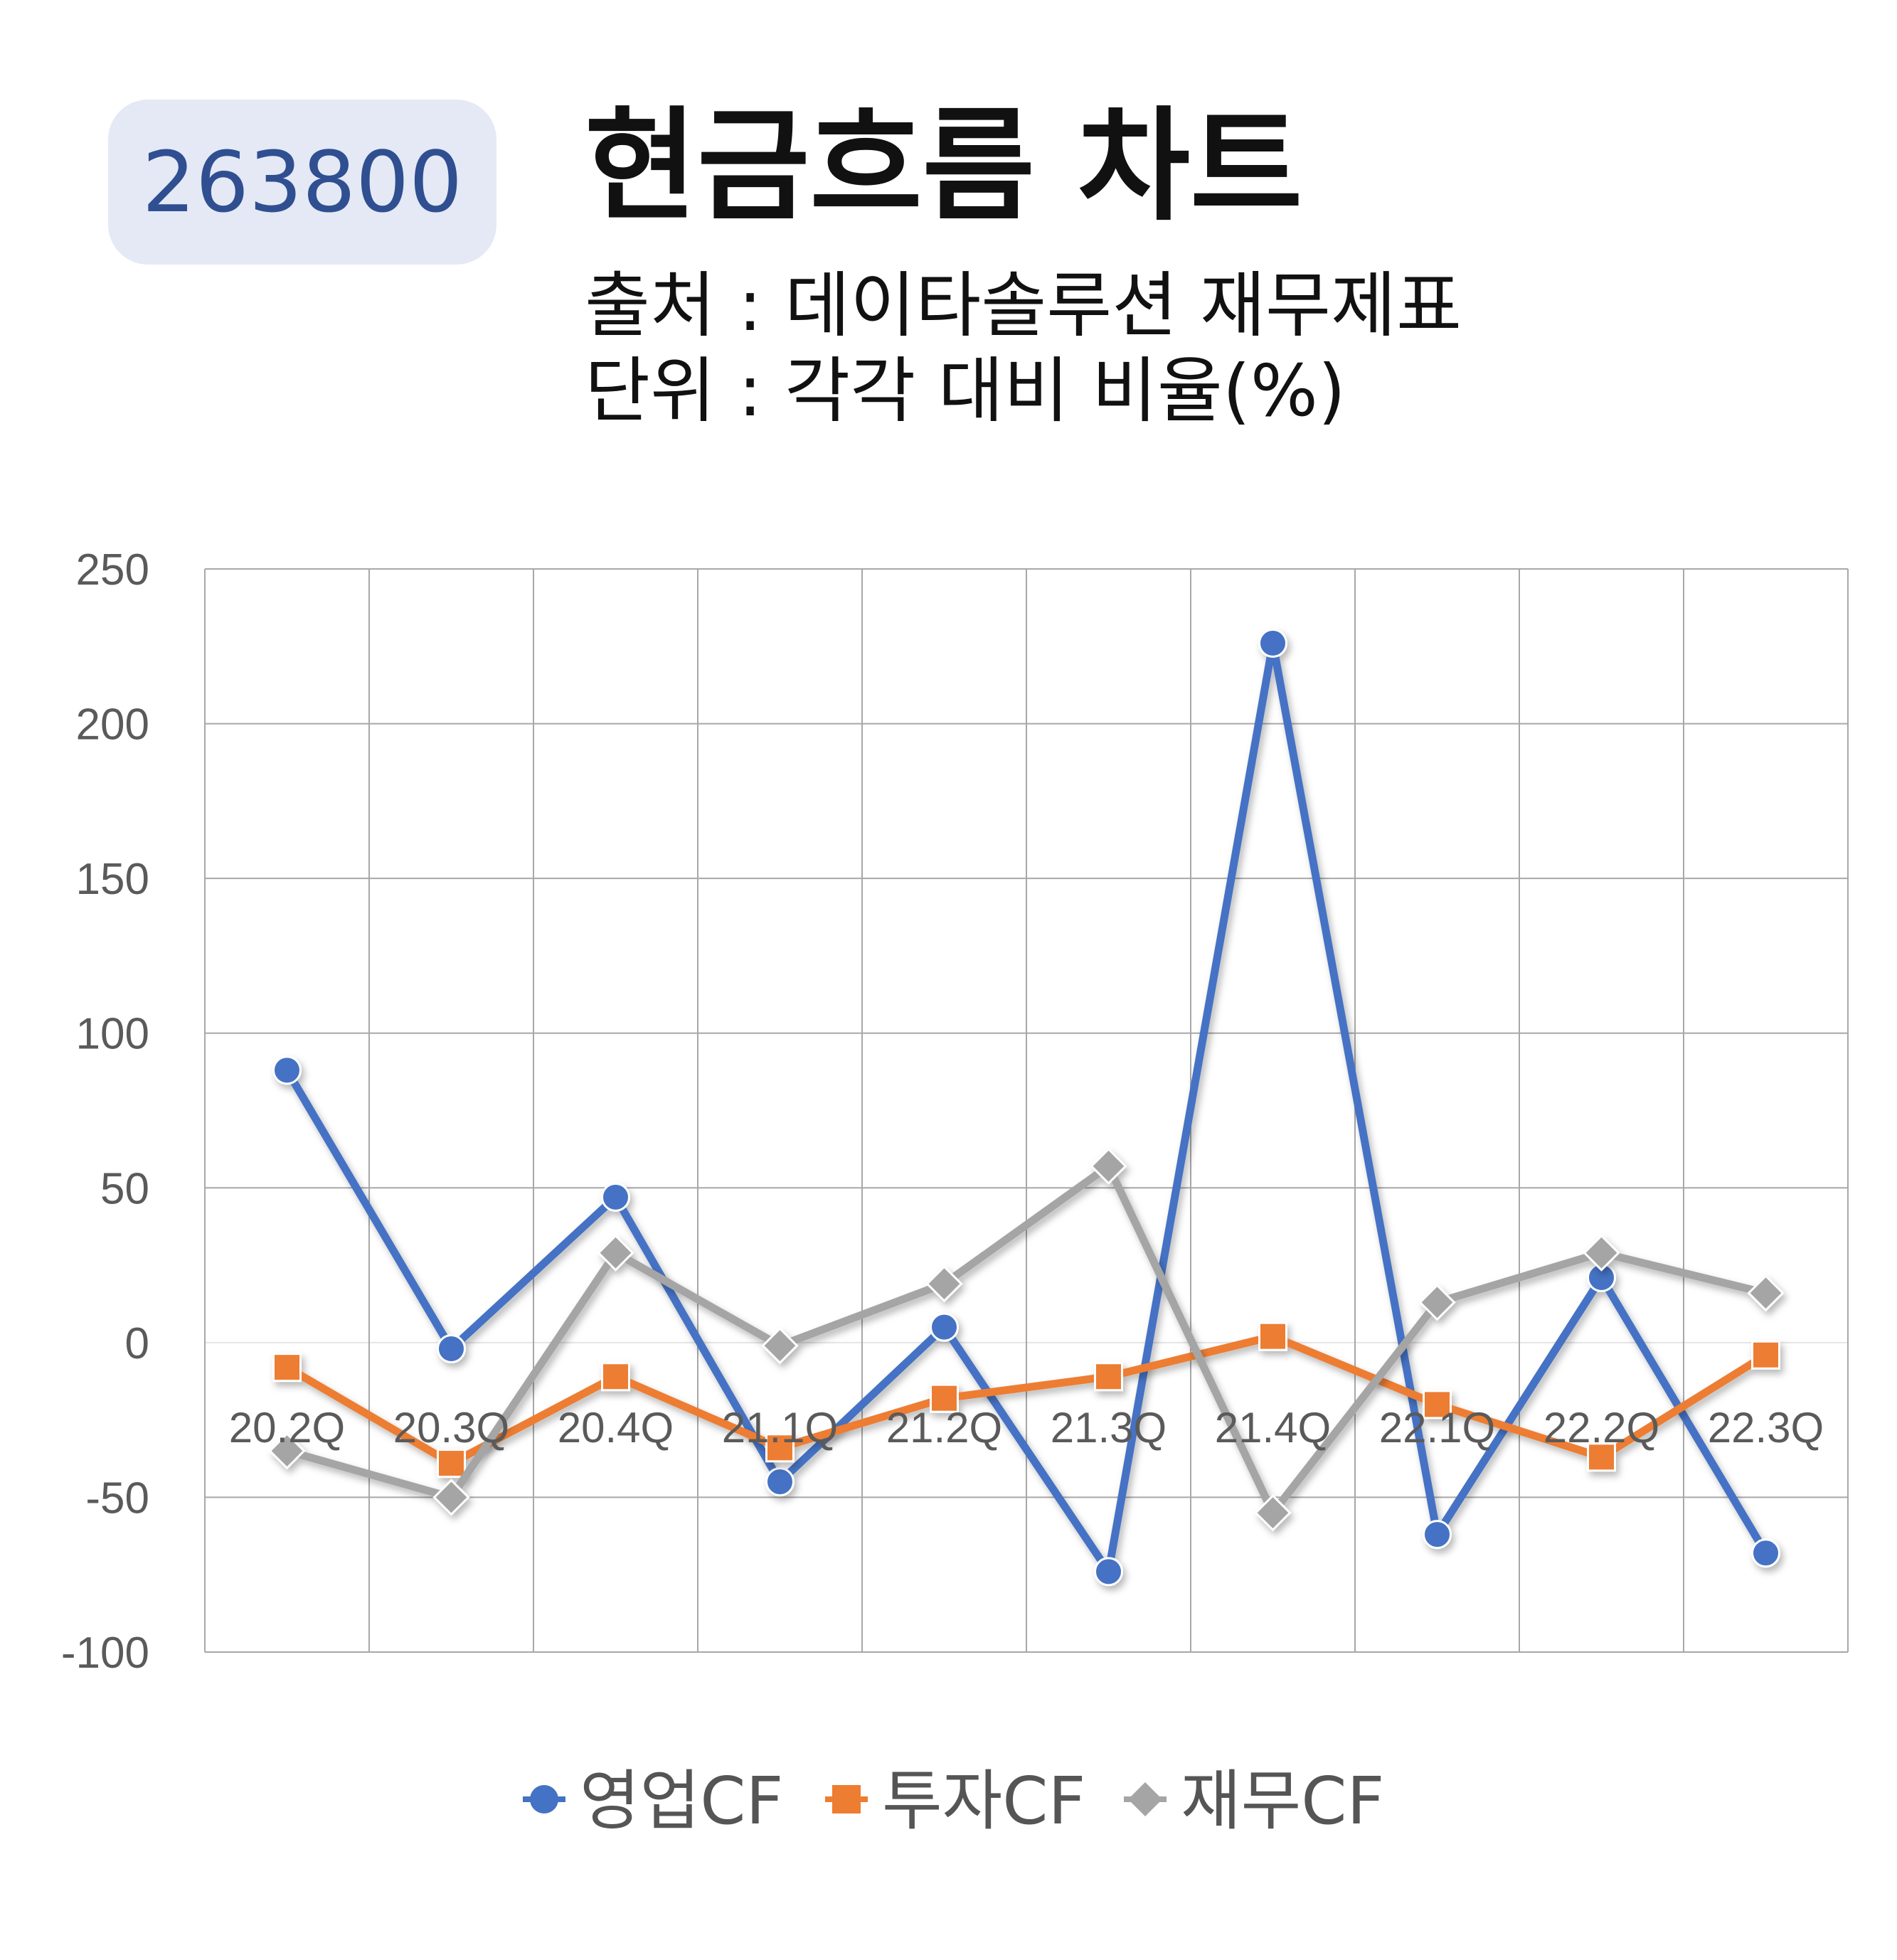 Image resolution: width=1897 pixels, height=1960 pixels. Describe the element at coordinates (1273, 1428) in the screenshot. I see `x-tick-label: 21.4Q` at that location.